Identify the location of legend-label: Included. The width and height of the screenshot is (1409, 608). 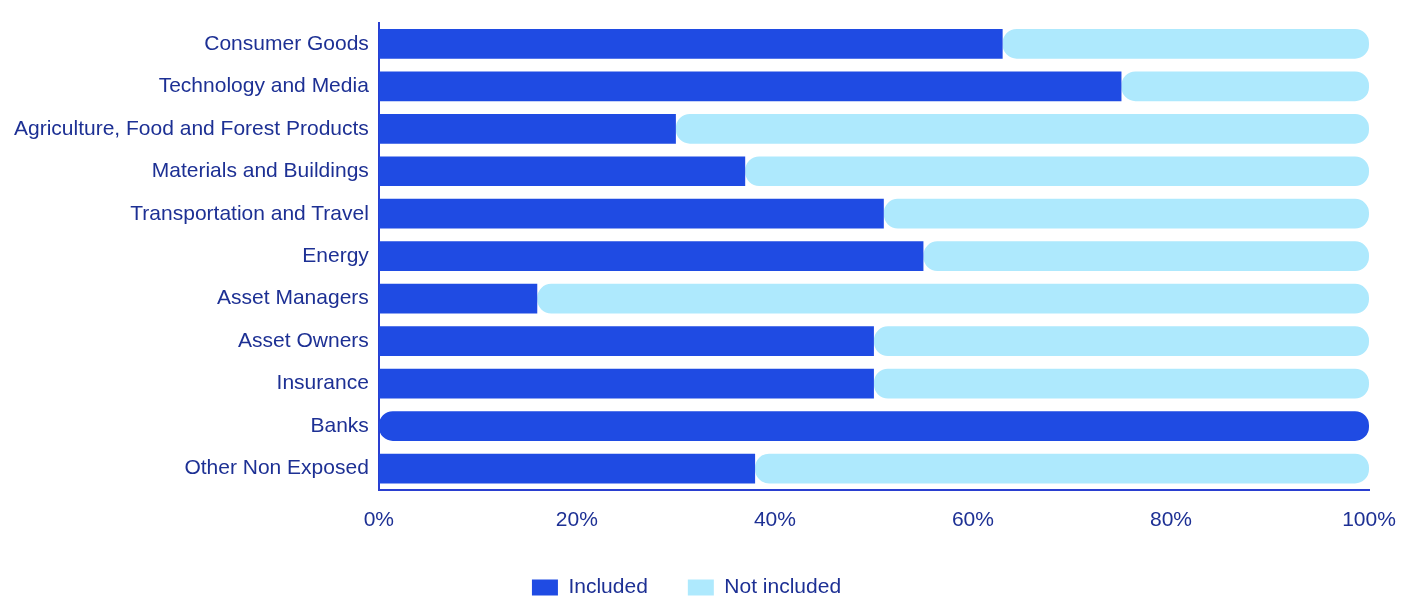
(608, 586).